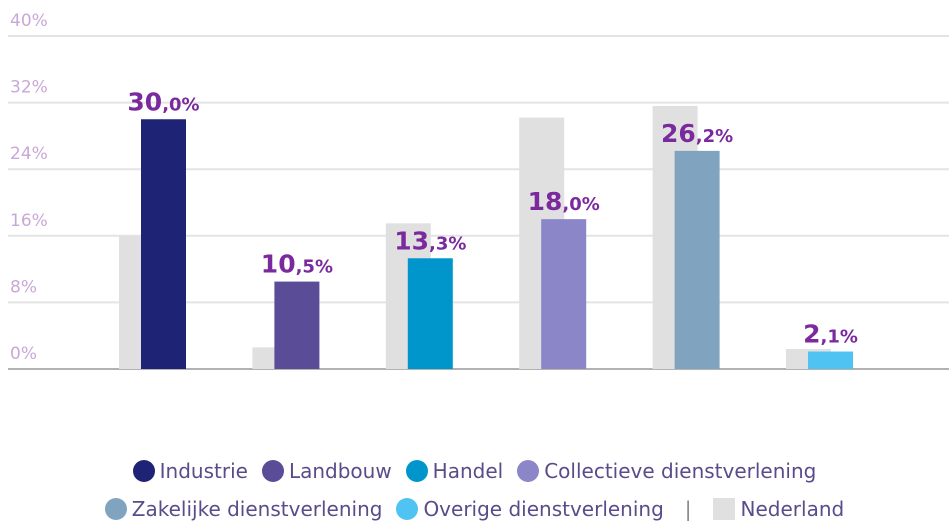  I want to click on value-label-main: 13, so click(411, 240).